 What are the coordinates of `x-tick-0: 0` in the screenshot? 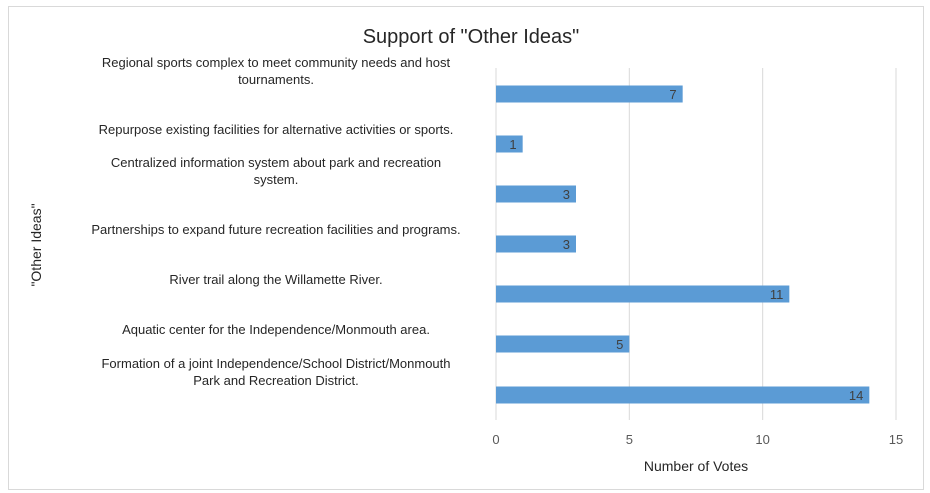 It's located at (495, 439).